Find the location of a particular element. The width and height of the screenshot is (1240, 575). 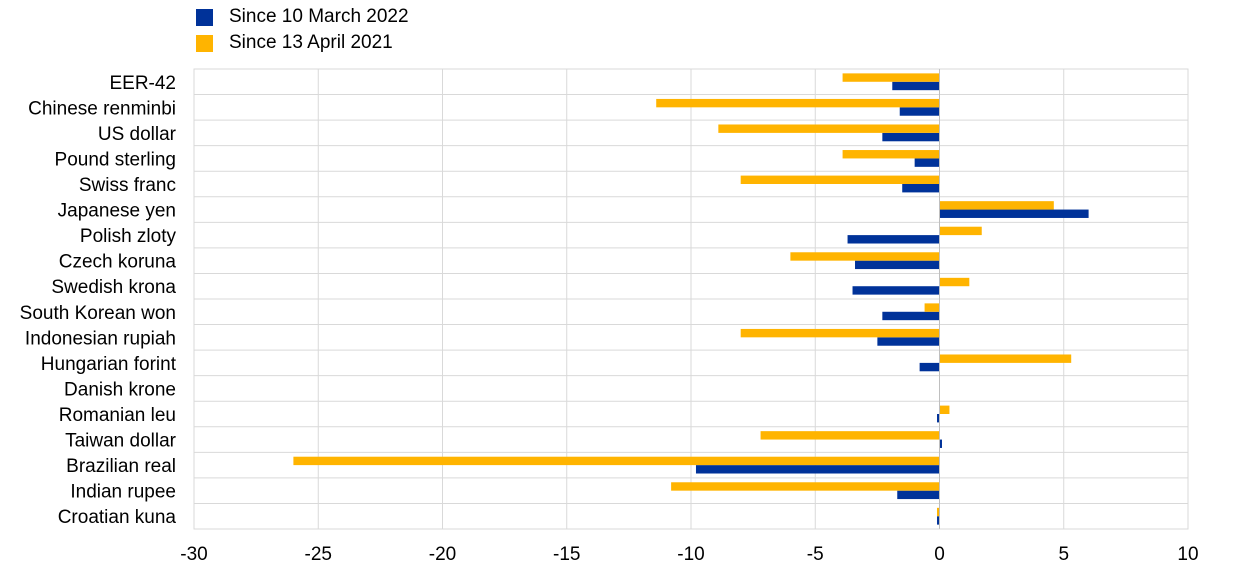

category-label-6: Polish zloty is located at coordinates (128, 236).